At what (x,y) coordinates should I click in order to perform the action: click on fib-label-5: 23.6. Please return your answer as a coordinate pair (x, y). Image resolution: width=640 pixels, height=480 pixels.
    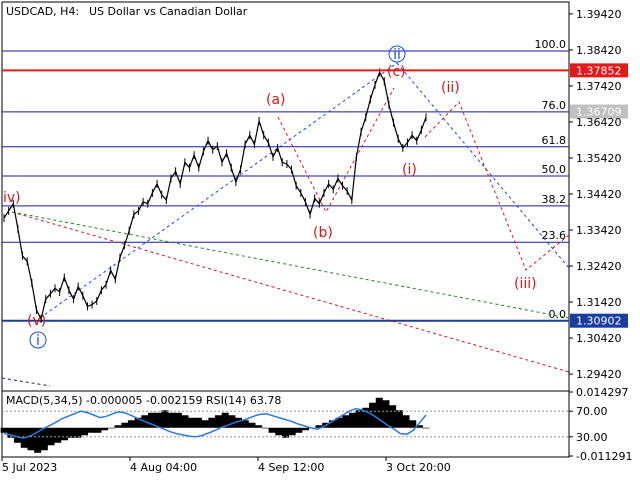
    Looking at the image, I should click on (554, 235).